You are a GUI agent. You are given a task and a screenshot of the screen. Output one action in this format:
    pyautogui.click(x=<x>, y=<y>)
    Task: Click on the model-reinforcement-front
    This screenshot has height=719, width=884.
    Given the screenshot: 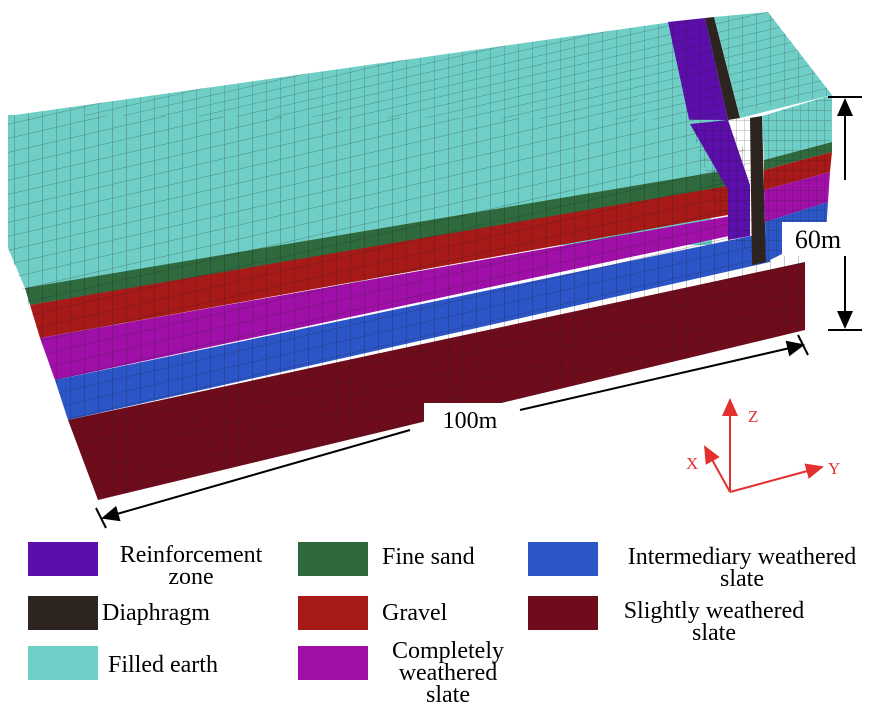 What is the action you would take?
    pyautogui.click(x=728, y=190)
    